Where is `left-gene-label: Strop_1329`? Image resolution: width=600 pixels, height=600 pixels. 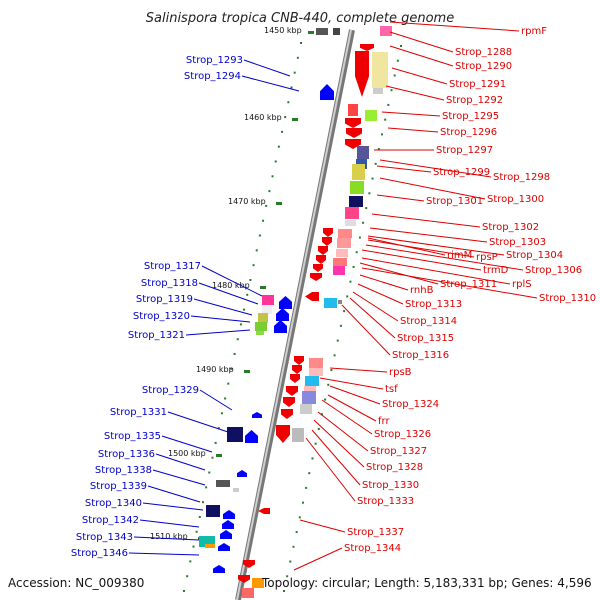
left-gene-label: Strop_1329 is located at coordinates (170, 390).